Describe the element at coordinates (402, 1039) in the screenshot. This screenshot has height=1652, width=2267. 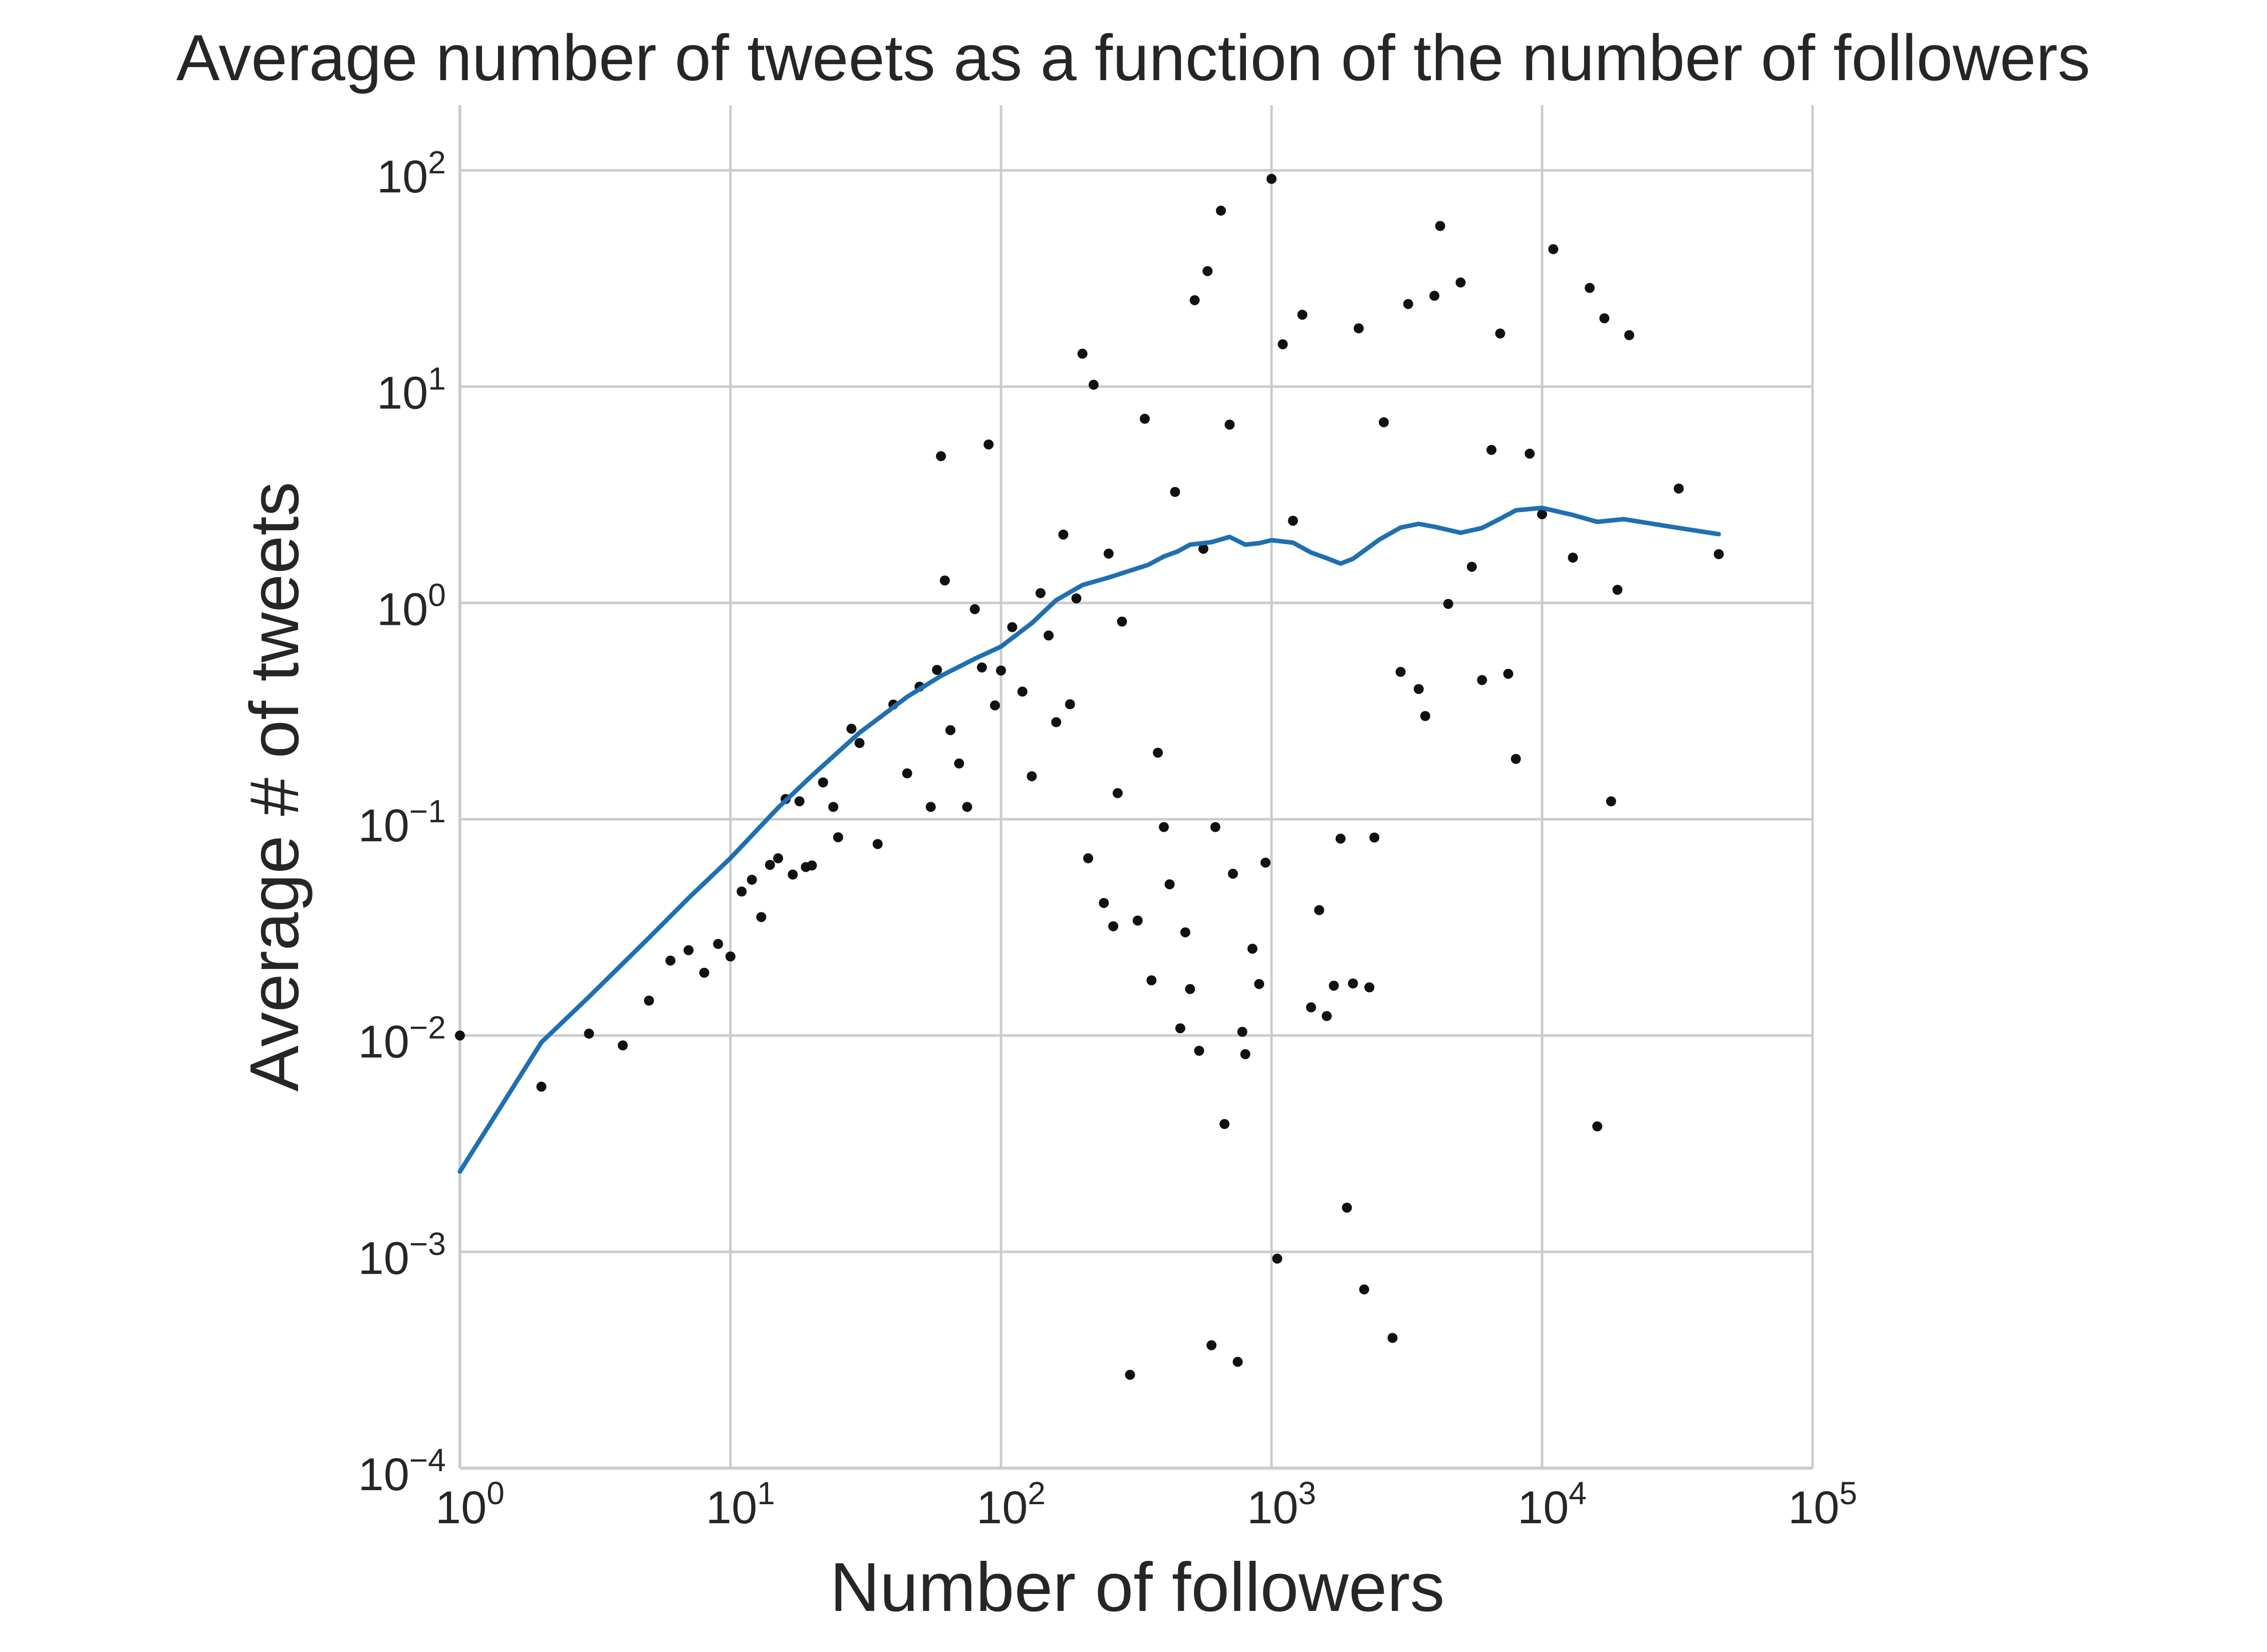
I see `y-tick-label: 10⁻²` at that location.